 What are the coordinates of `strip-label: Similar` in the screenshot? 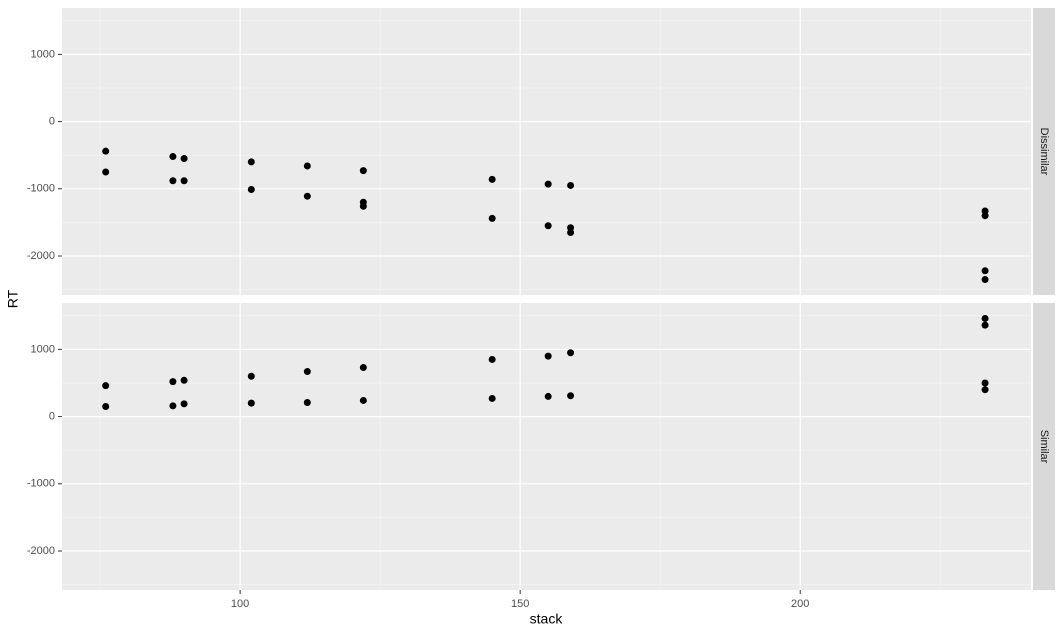 It's located at (1044, 447).